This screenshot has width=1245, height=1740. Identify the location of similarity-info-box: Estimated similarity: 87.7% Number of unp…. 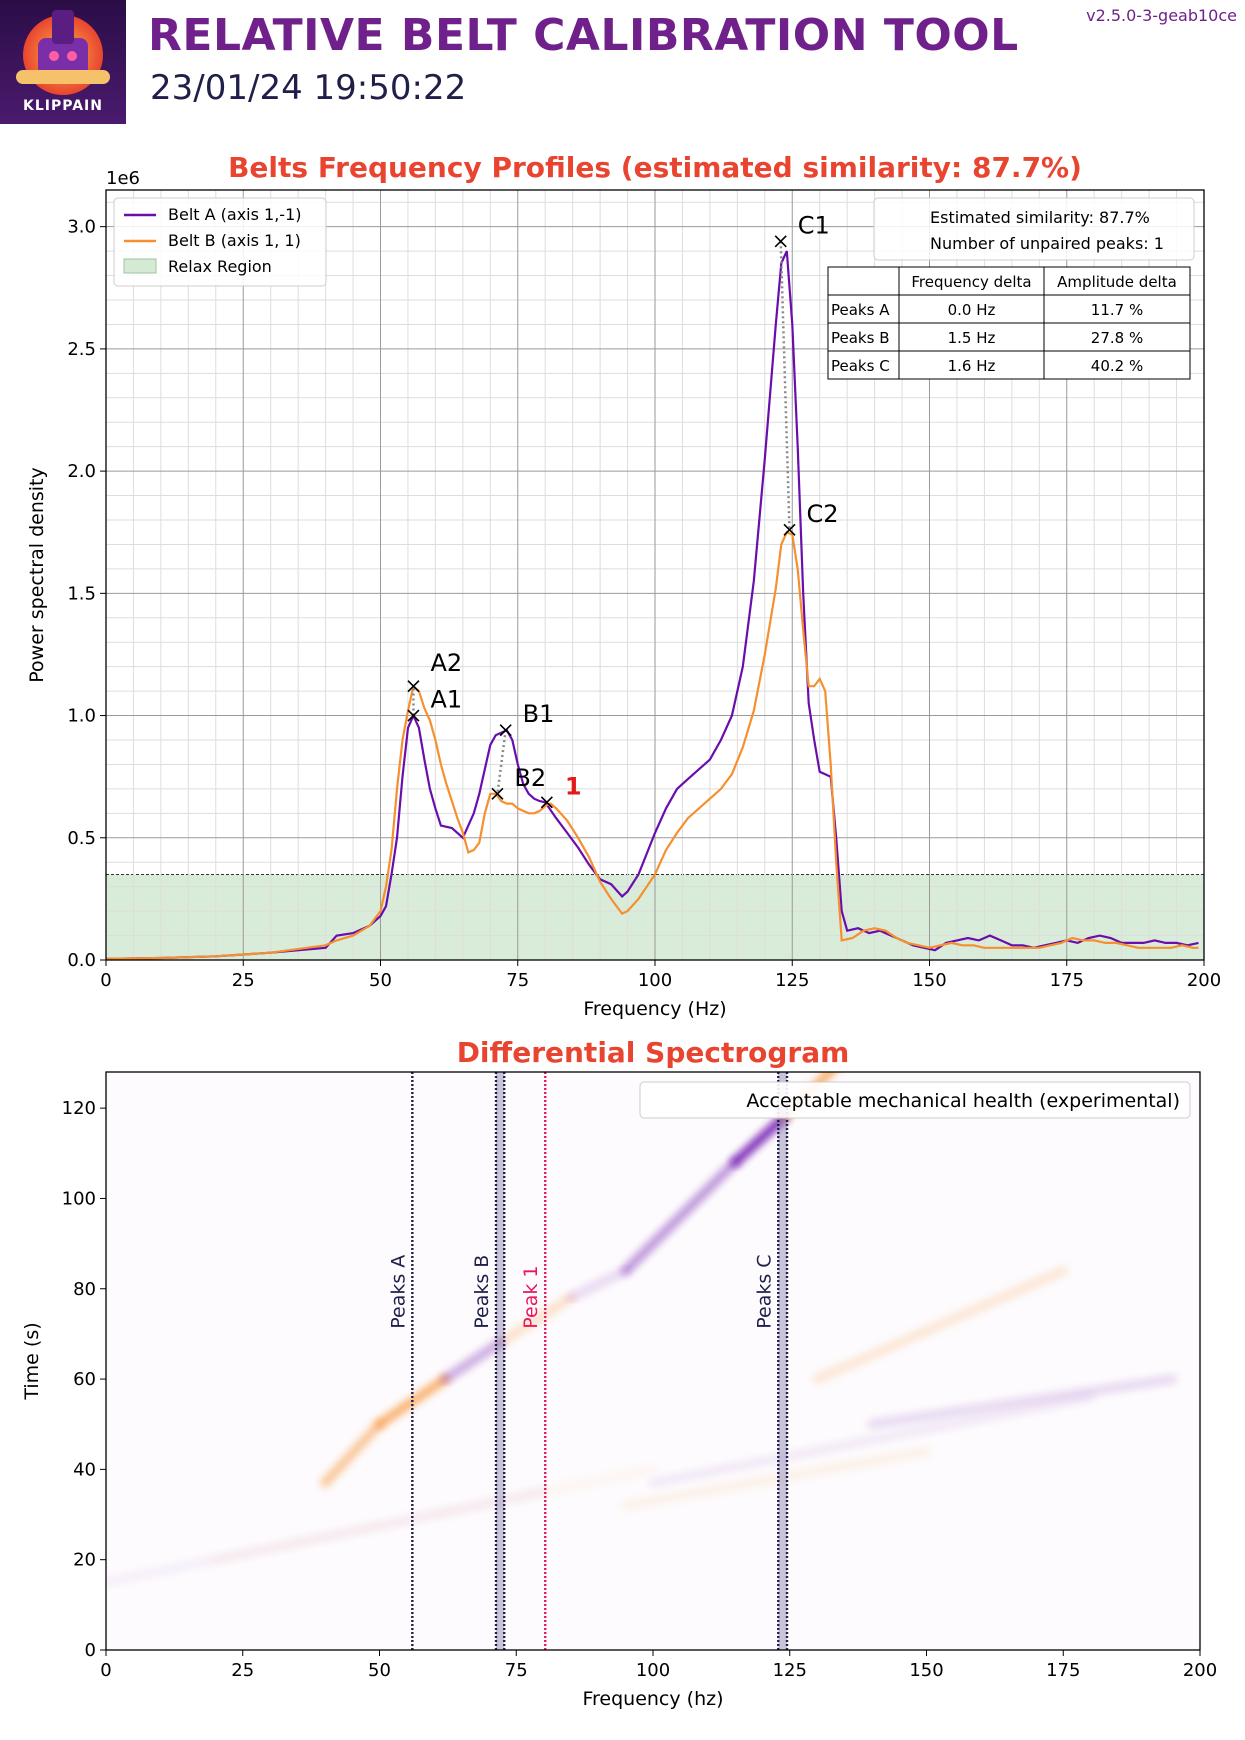
(1034, 229).